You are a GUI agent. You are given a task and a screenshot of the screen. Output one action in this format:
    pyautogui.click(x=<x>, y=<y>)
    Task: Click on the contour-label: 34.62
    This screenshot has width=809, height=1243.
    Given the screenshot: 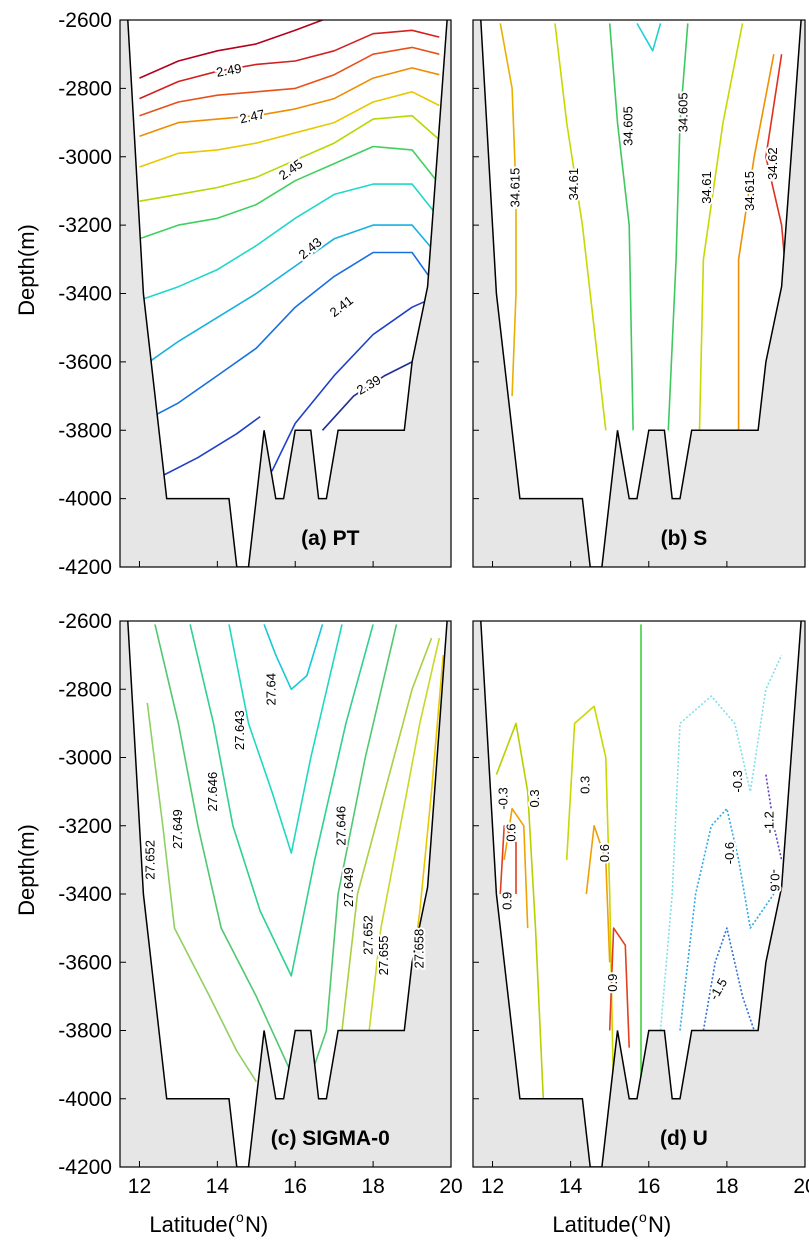 What is the action you would take?
    pyautogui.click(x=772, y=163)
    